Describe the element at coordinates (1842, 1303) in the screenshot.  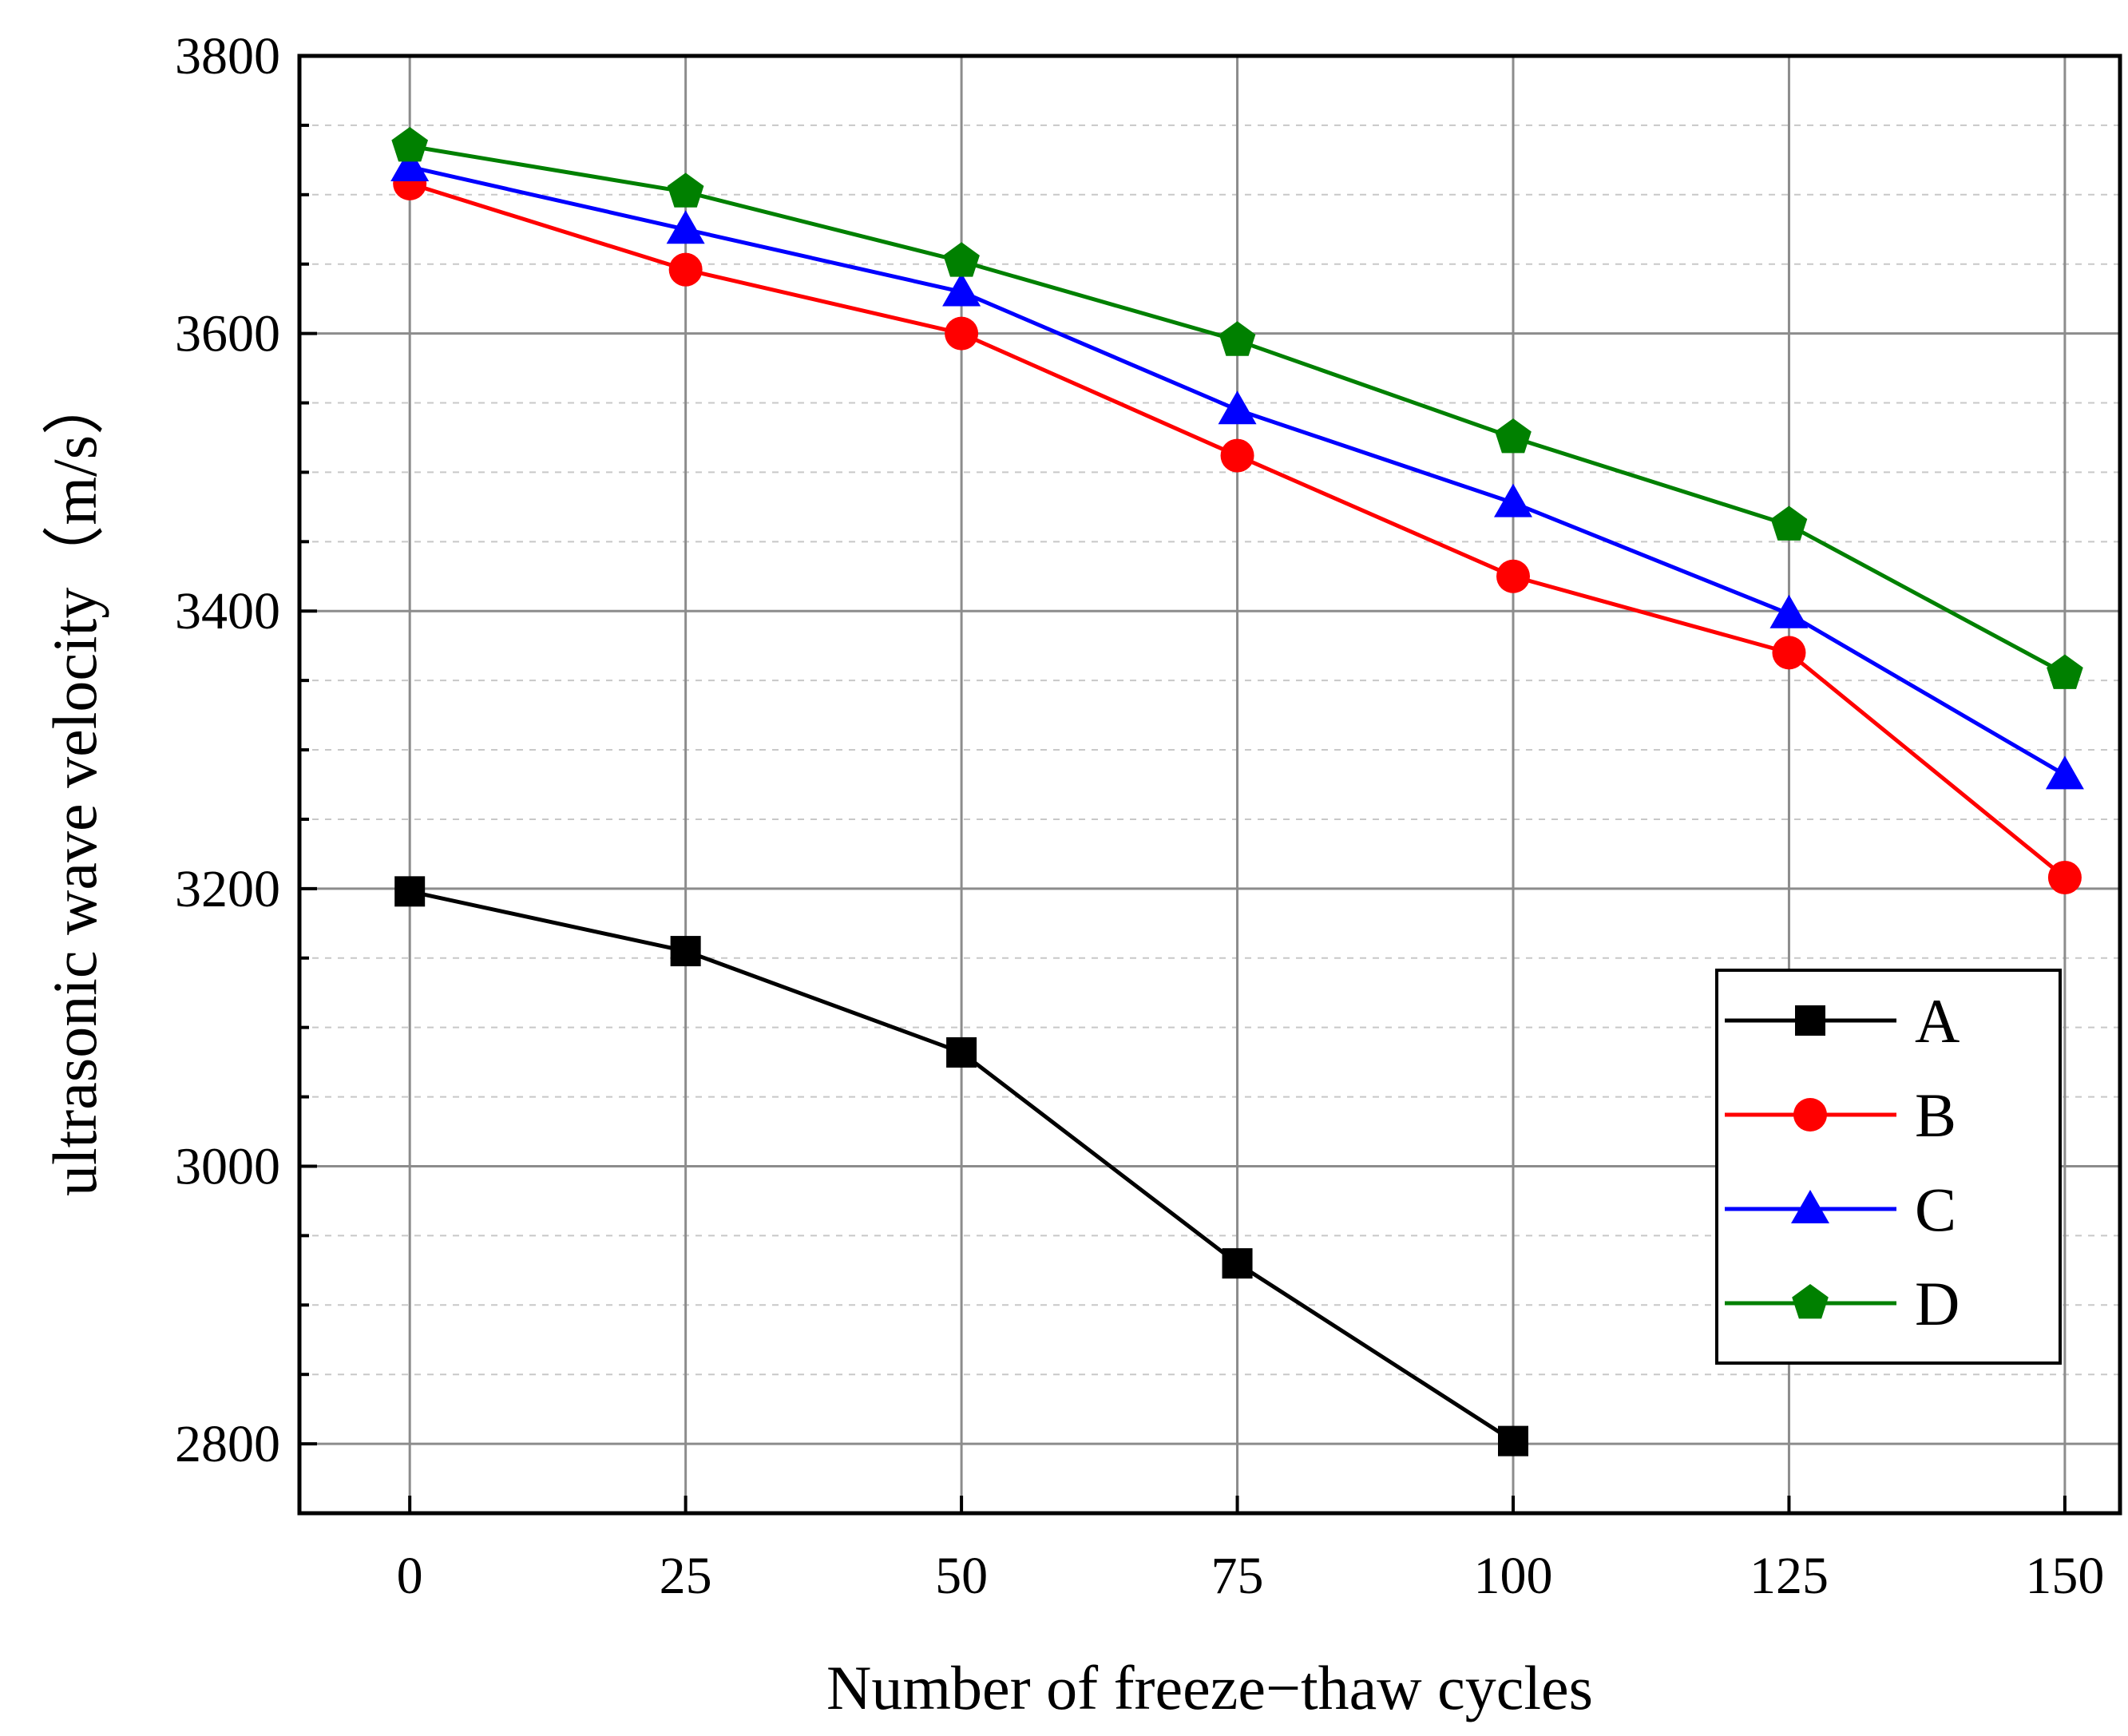
I see `legend-item-d: D` at that location.